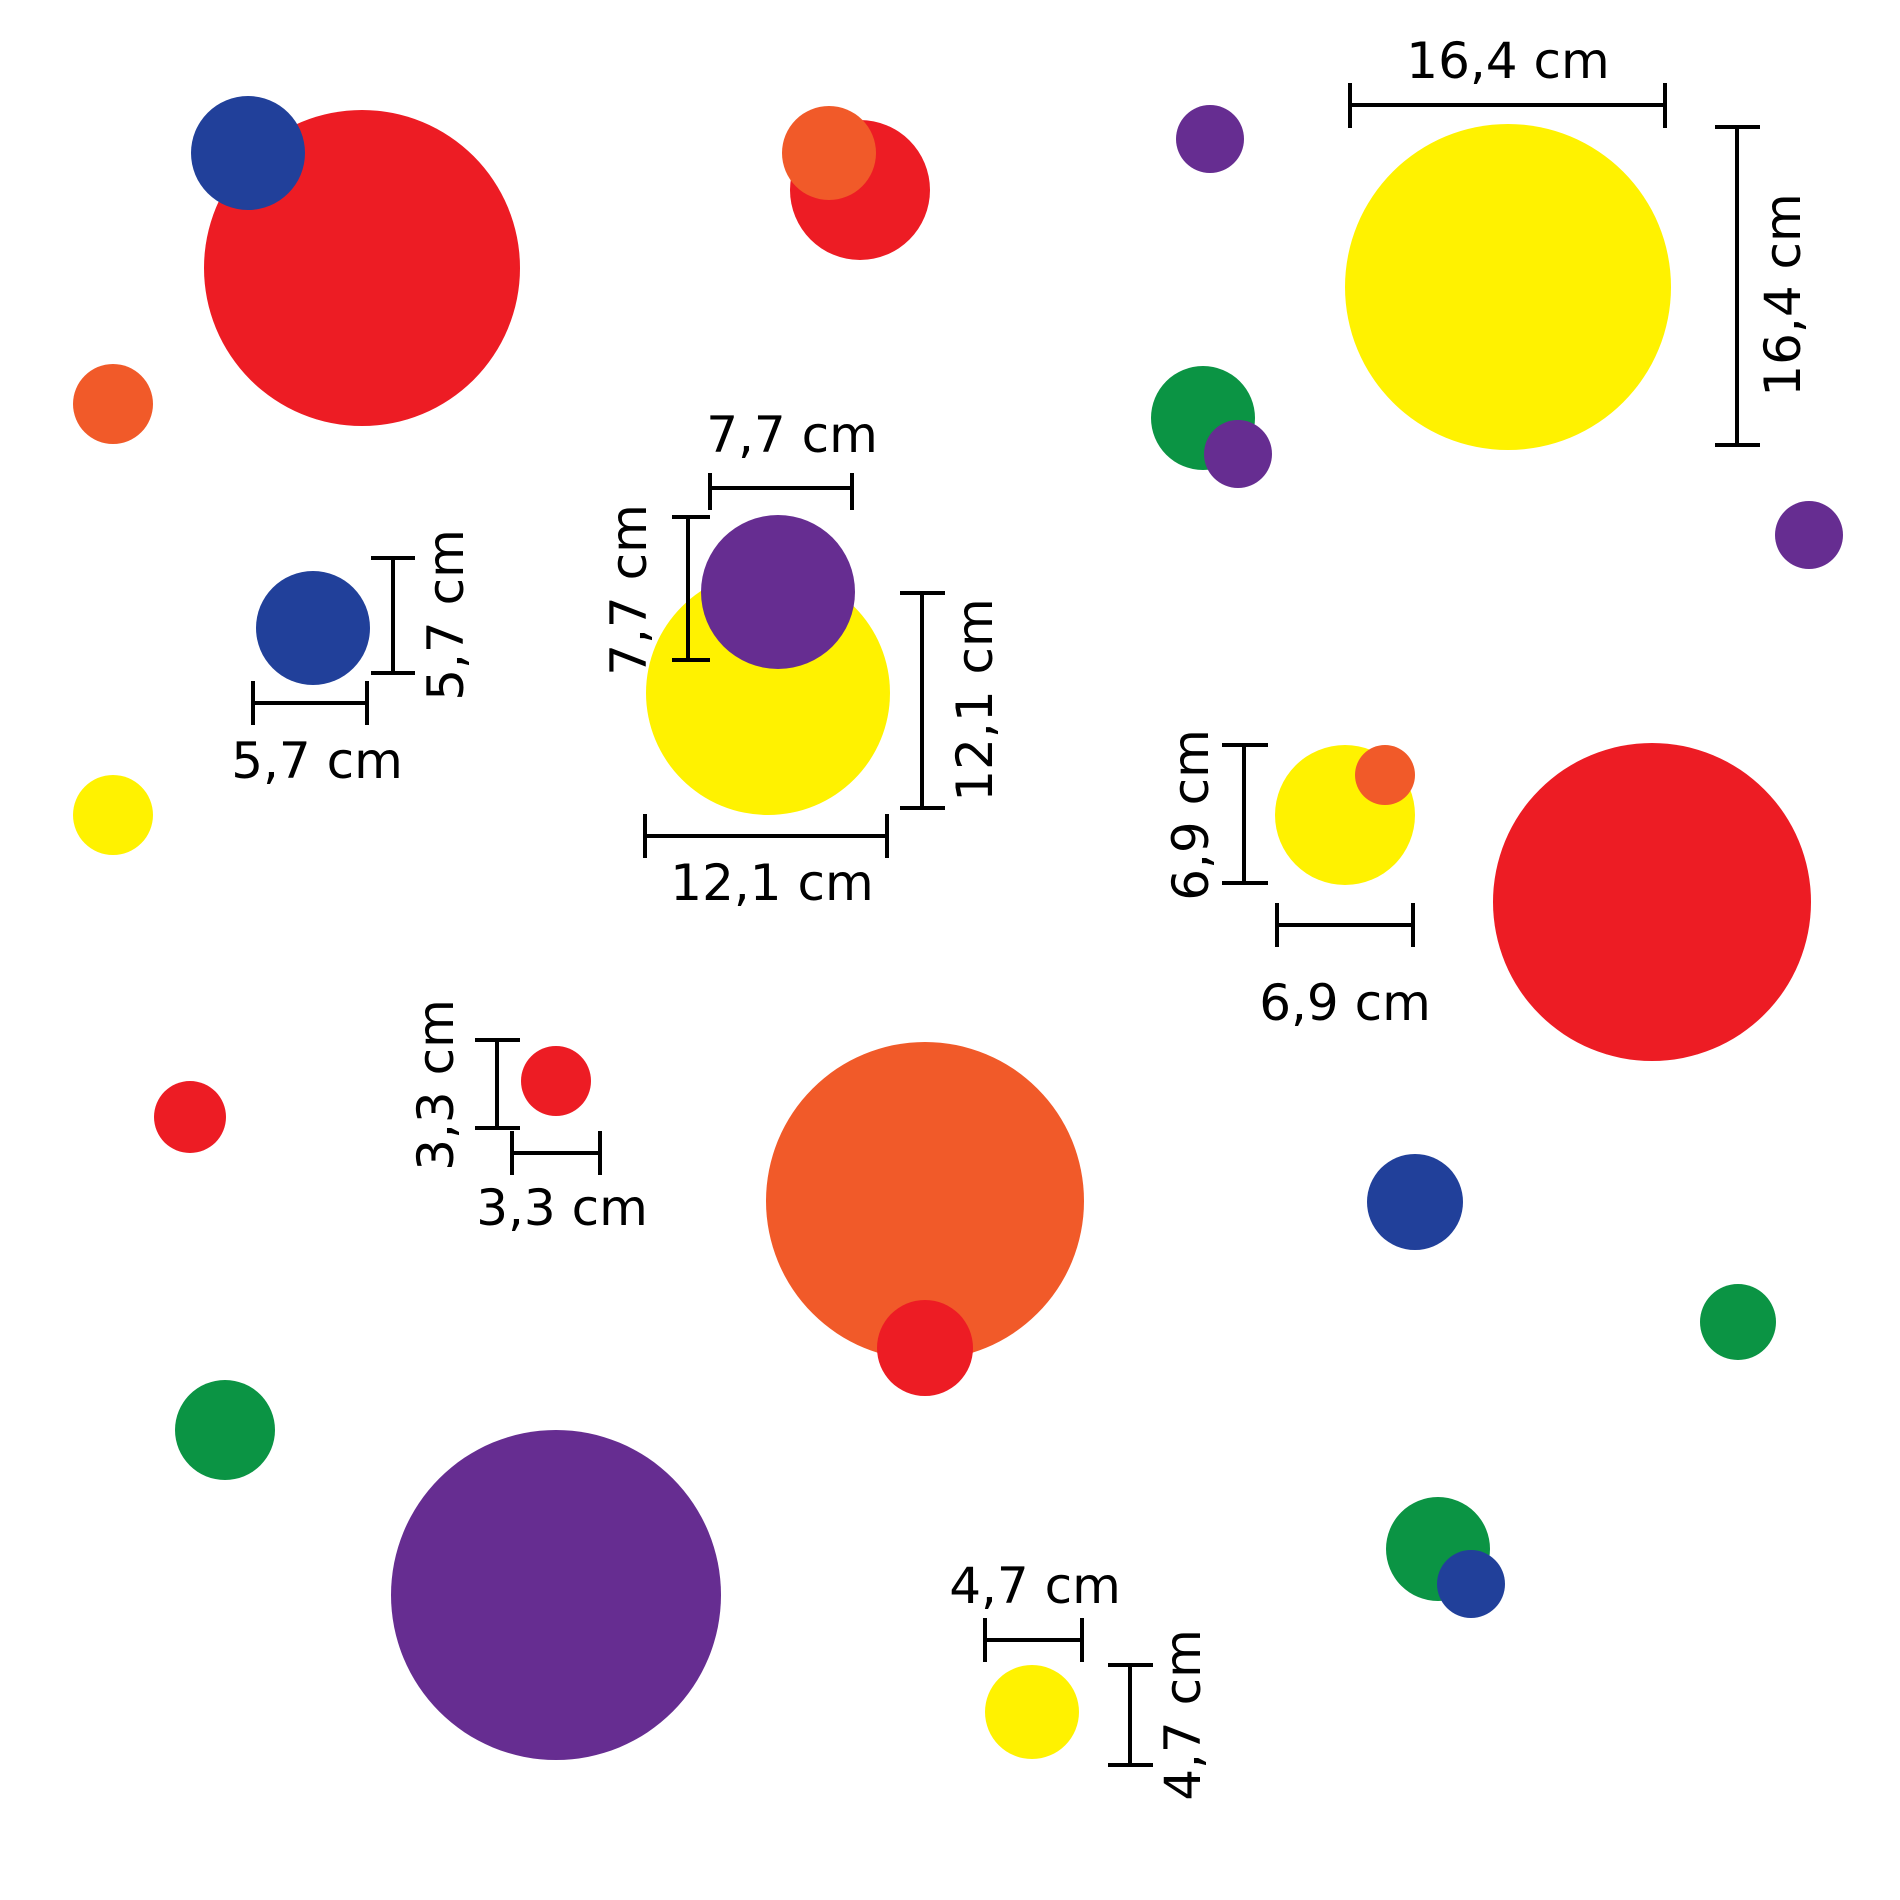  I want to click on dimension-3-3-vertical: 3,3 cm, so click(463, 1085).